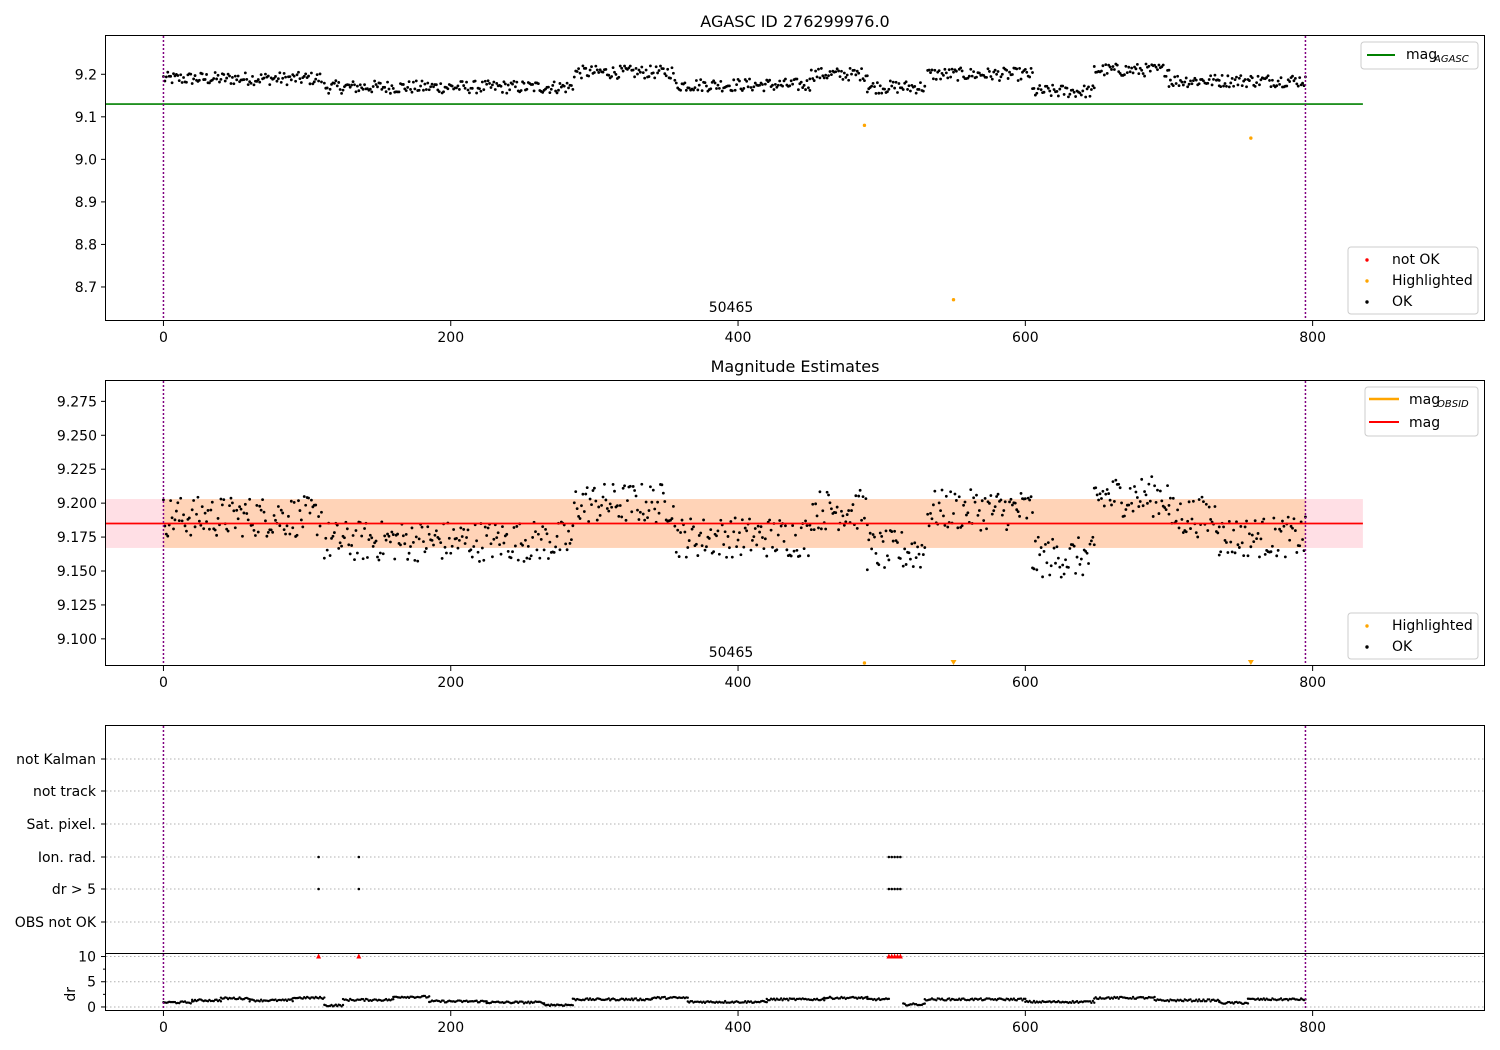 The width and height of the screenshot is (1500, 1050). What do you see at coordinates (1419, 55) in the screenshot?
I see `panel1-legend-top-box` at bounding box center [1419, 55].